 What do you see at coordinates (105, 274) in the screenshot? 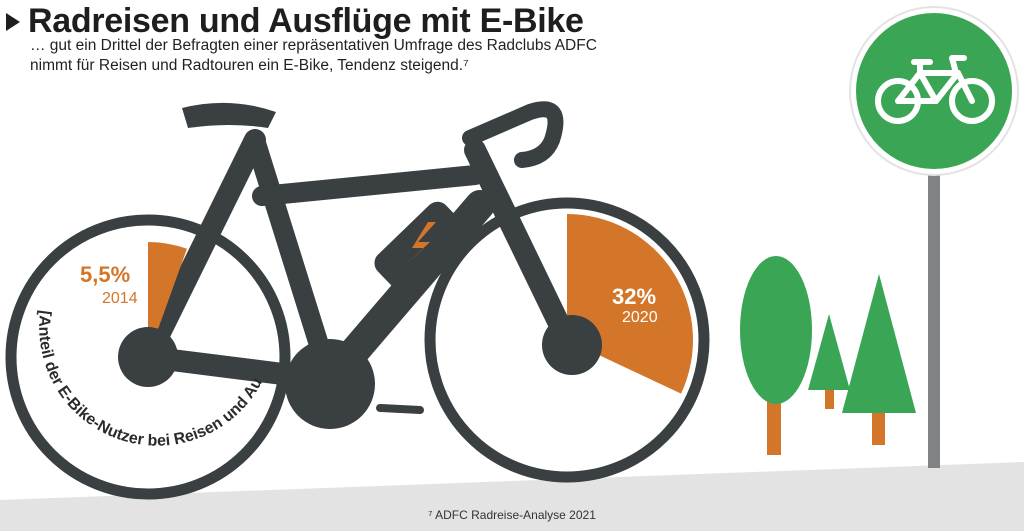
I see `value-label-2014: 5,5%` at bounding box center [105, 274].